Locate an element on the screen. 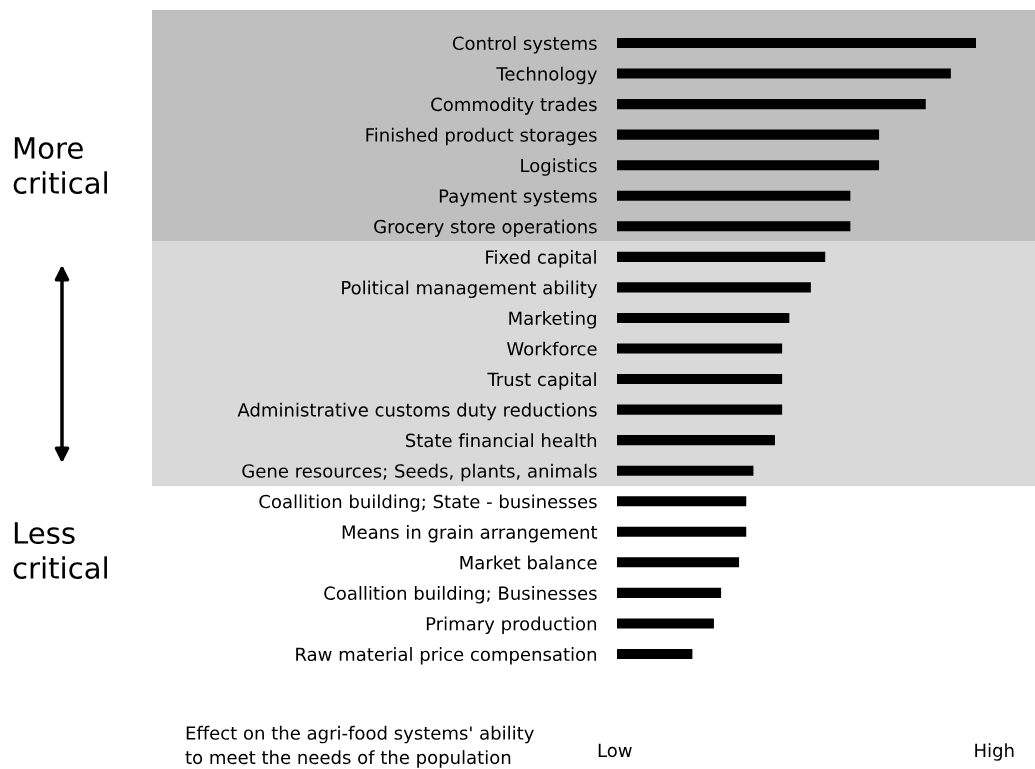 This screenshot has width=1035, height=769. y-tick-label: Control systems is located at coordinates (524, 45).